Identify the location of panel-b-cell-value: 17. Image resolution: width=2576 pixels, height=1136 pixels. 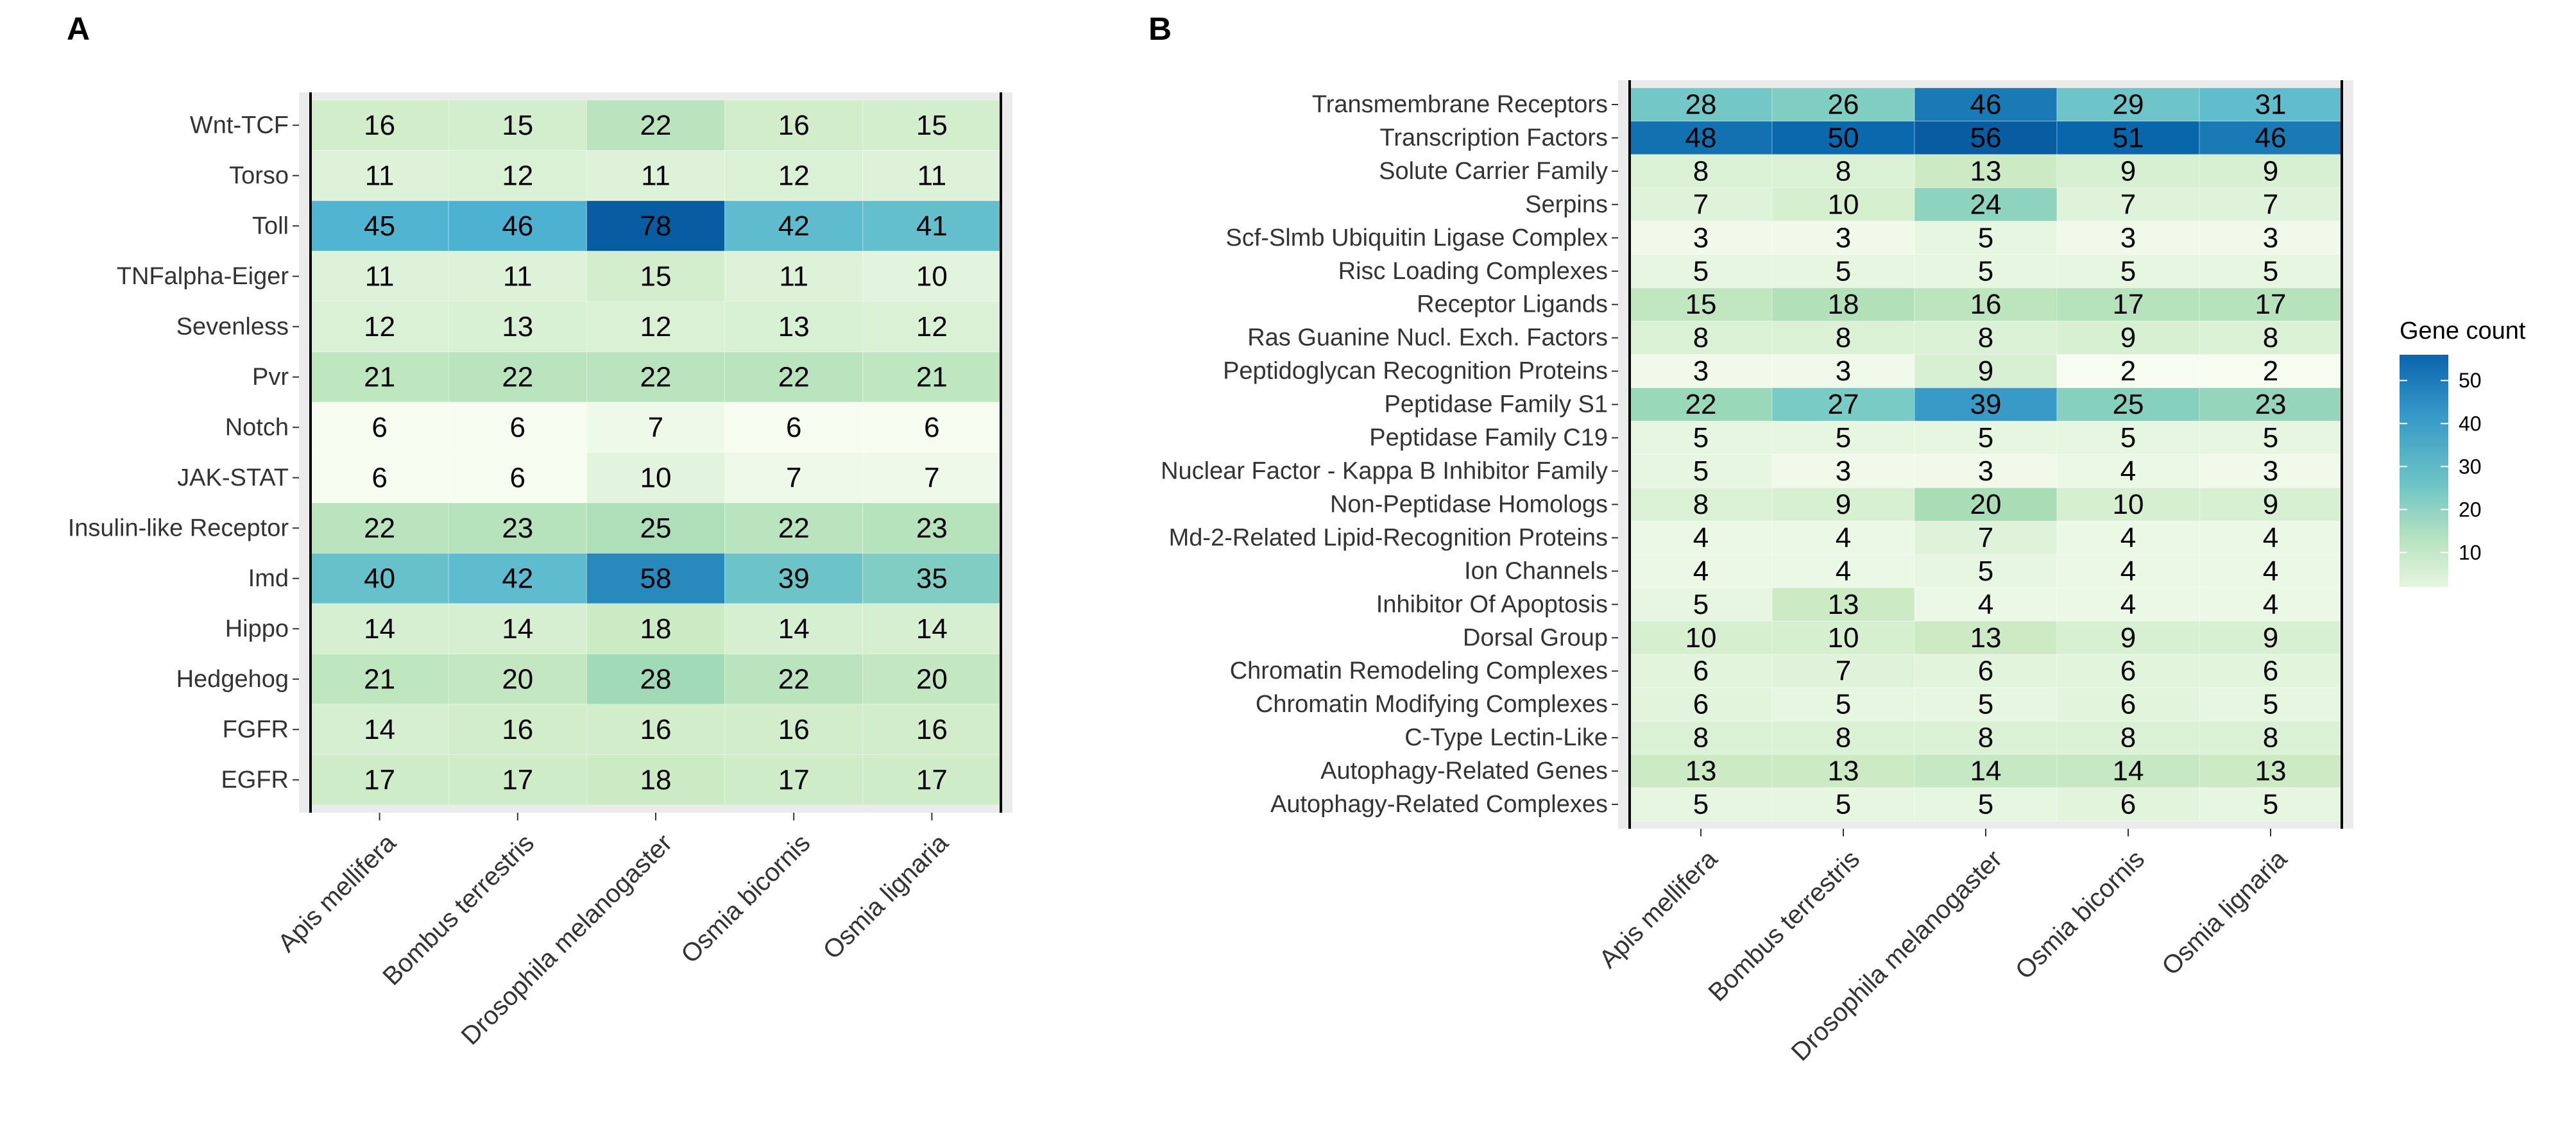
(2128, 304).